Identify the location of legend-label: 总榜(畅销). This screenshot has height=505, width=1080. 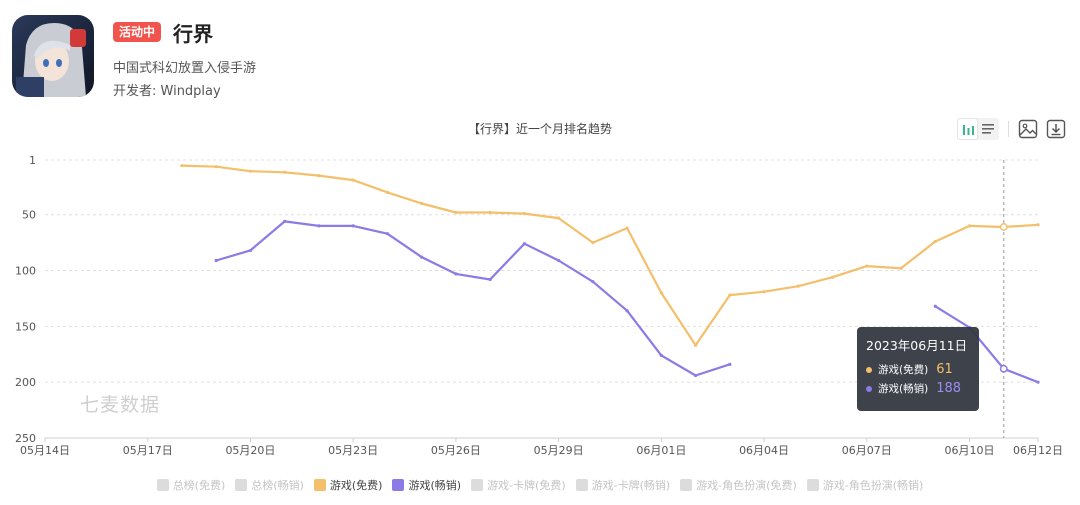
(277, 485).